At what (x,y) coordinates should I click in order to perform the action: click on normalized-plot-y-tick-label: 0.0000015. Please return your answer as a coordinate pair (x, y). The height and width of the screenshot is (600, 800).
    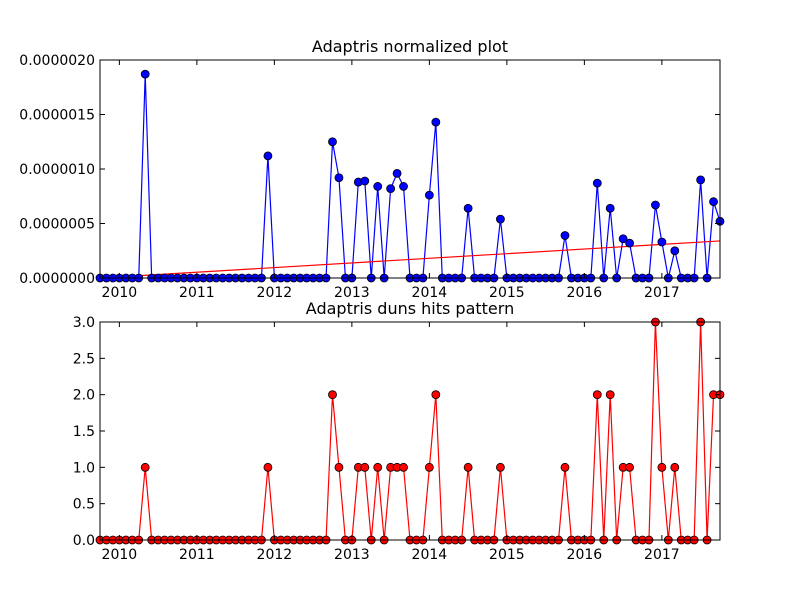
    Looking at the image, I should click on (57, 116).